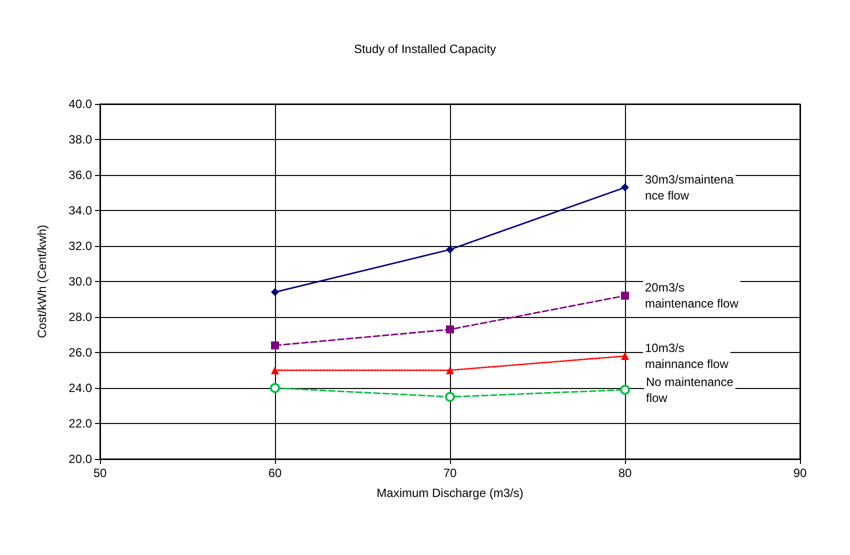 The image size is (850, 555). What do you see at coordinates (80, 139) in the screenshot?
I see `y-tick-label: 38.0` at bounding box center [80, 139].